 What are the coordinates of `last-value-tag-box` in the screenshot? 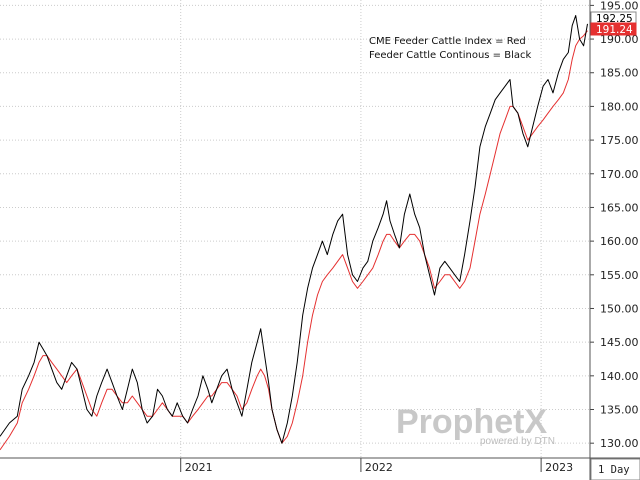 It's located at (613, 29).